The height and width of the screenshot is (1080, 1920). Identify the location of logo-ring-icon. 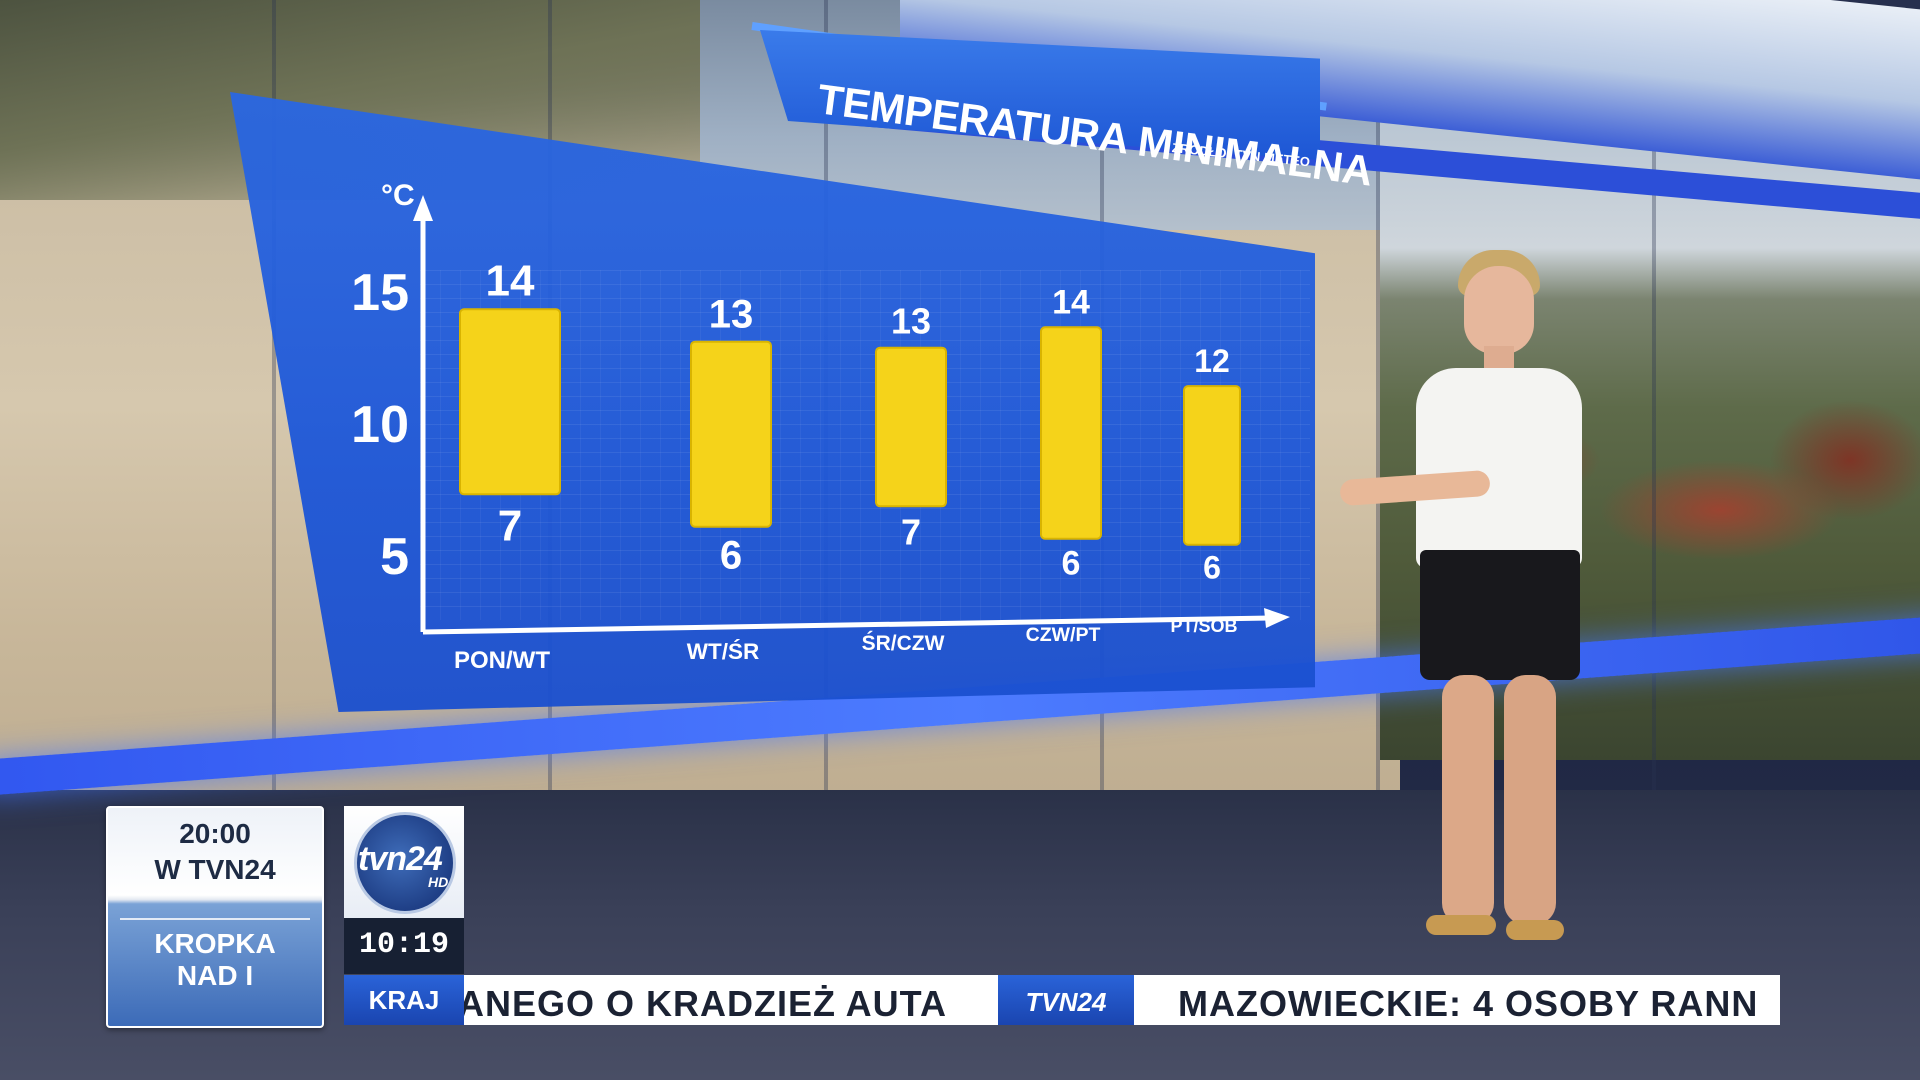
(405, 863).